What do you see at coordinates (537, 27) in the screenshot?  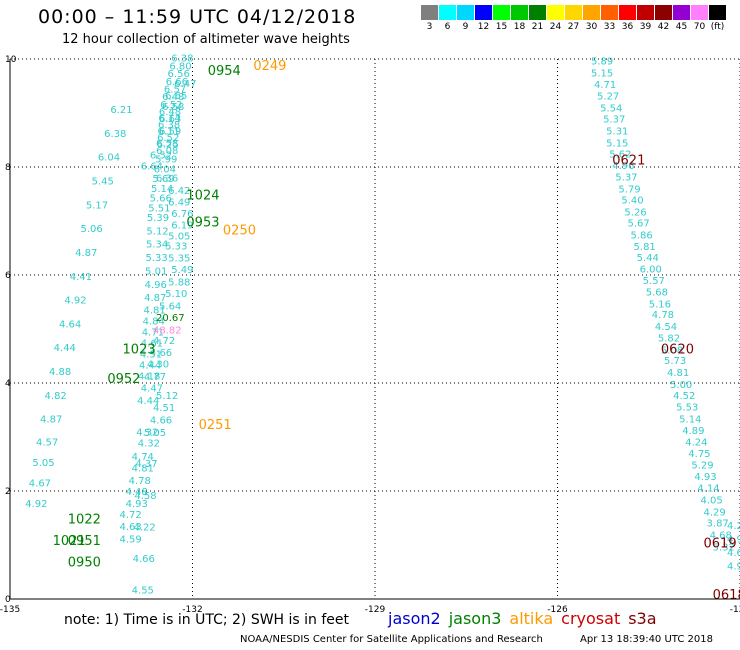 I see `color-swatch-label: 21` at bounding box center [537, 27].